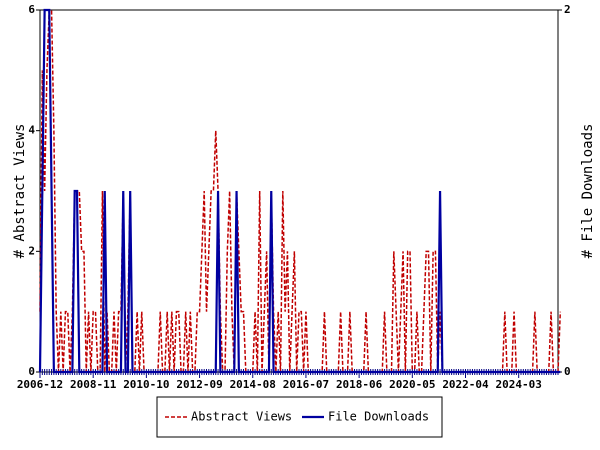 This screenshot has height=450, width=600. What do you see at coordinates (31, 371) in the screenshot?
I see `y-tick-label: 0` at bounding box center [31, 371].